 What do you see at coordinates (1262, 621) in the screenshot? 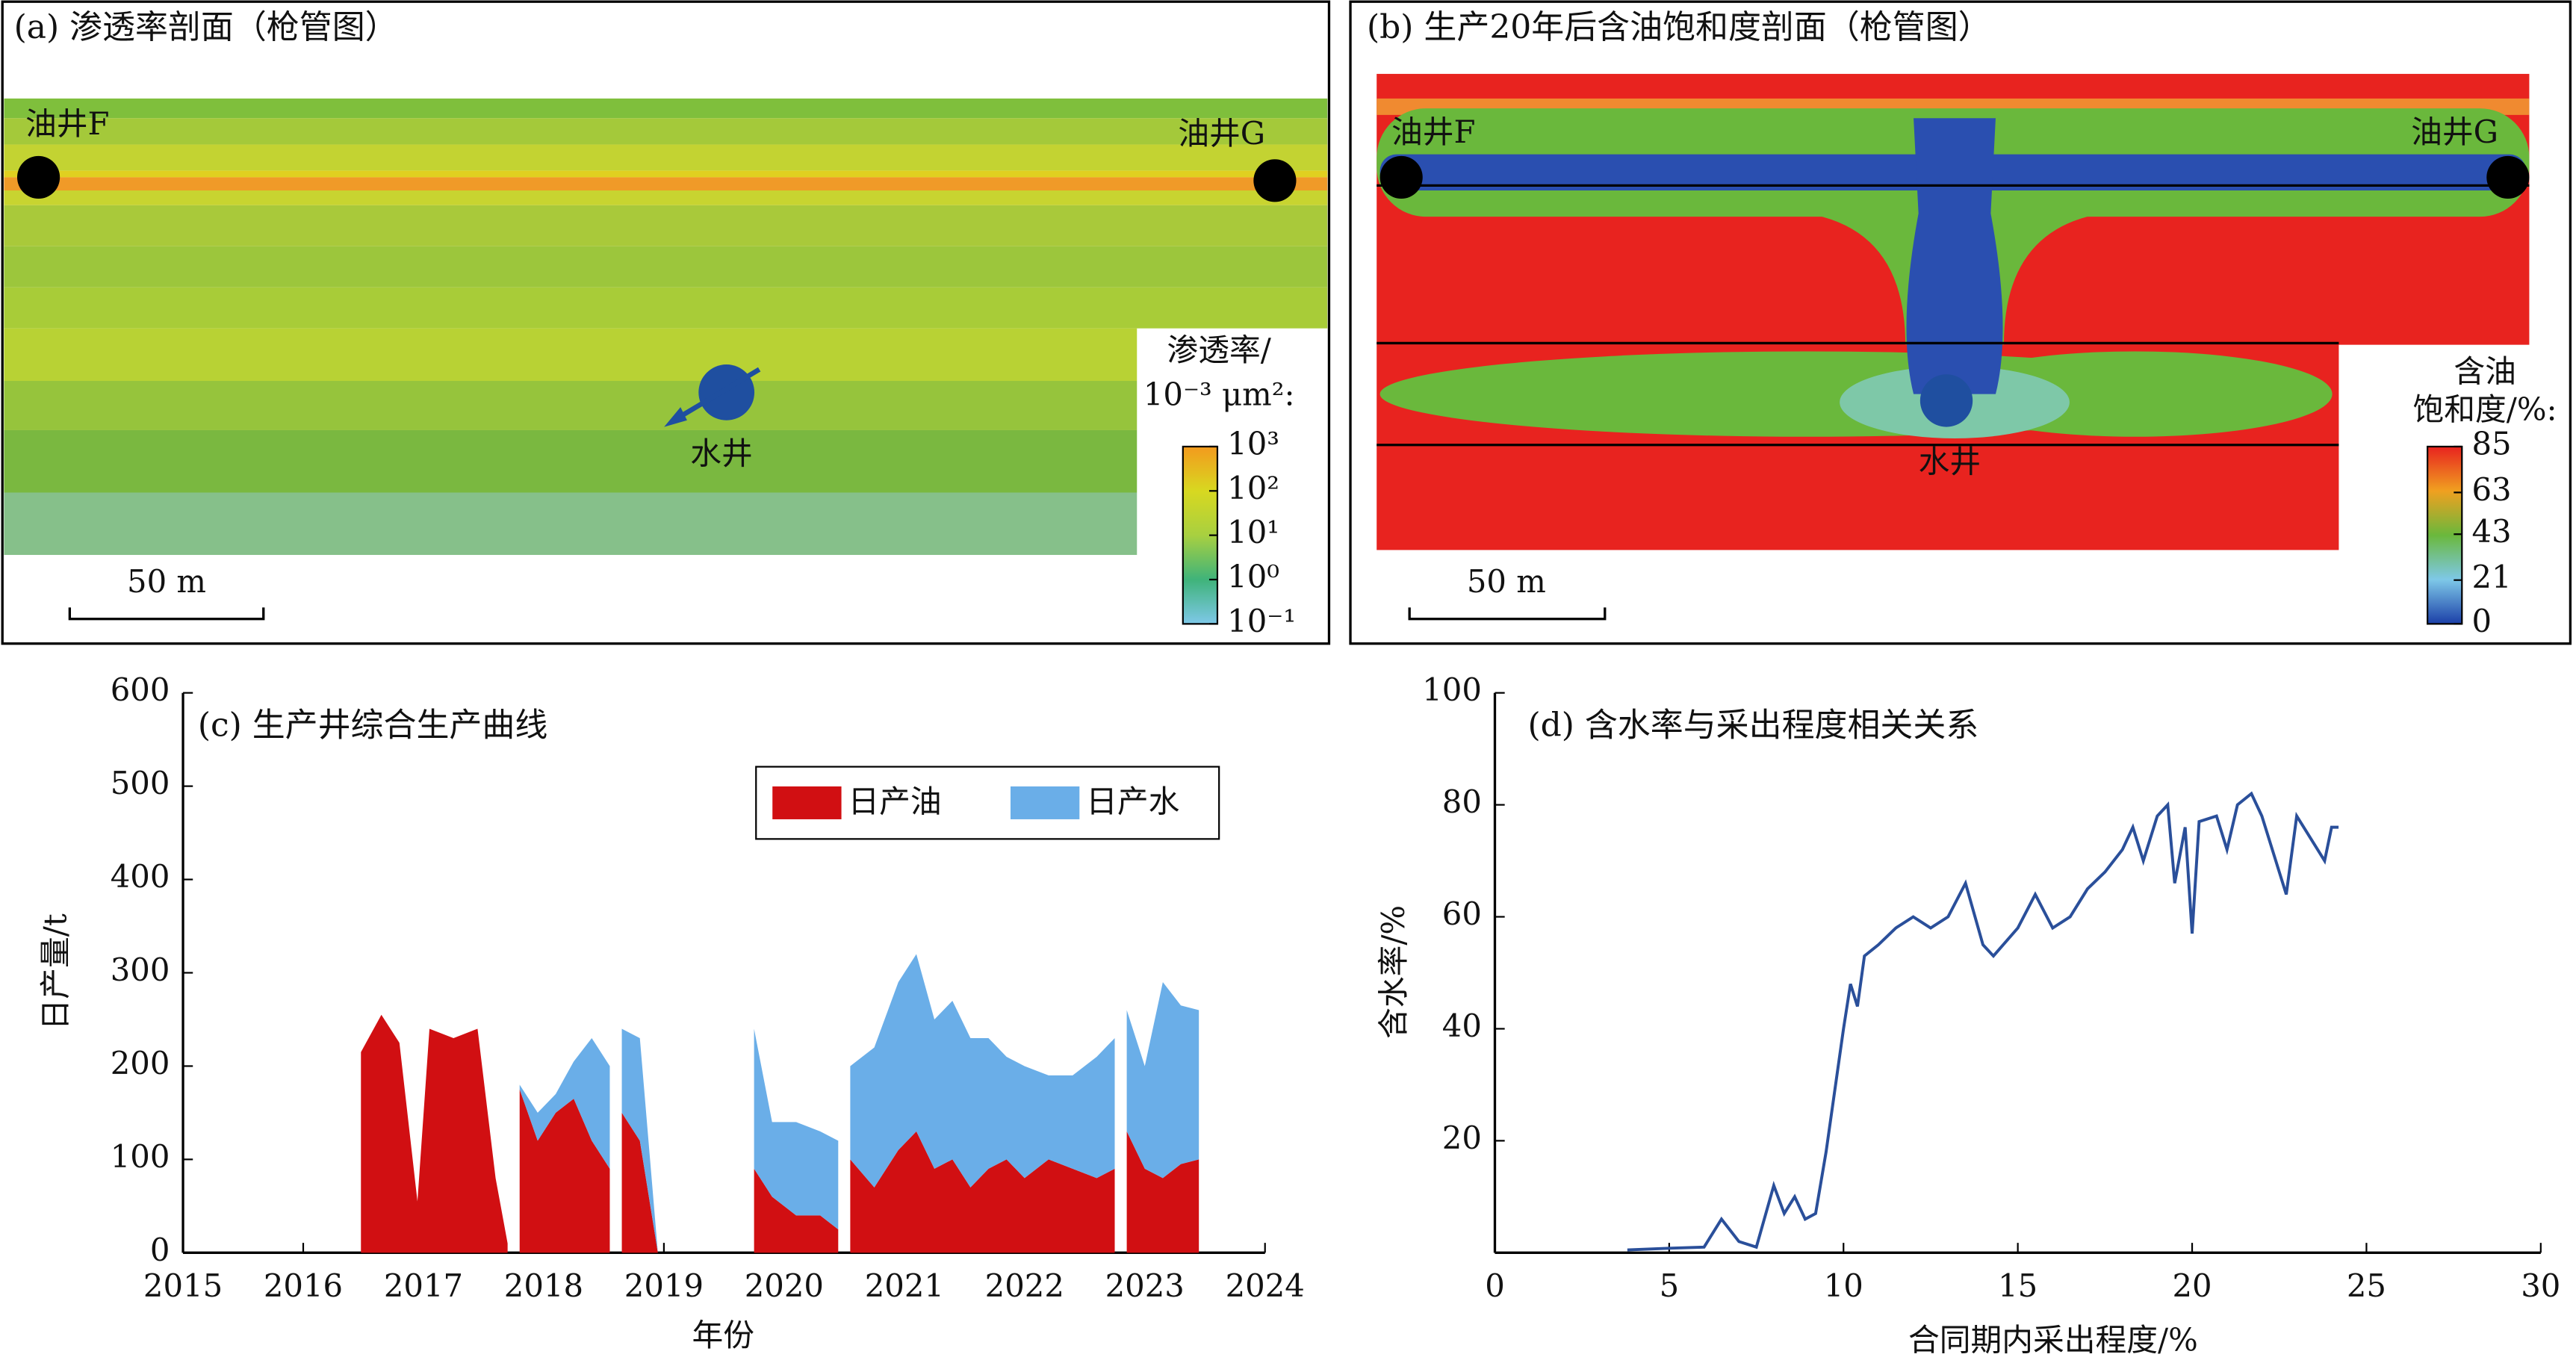
I see `colorbar-tick-label: 10⁻¹` at bounding box center [1262, 621].